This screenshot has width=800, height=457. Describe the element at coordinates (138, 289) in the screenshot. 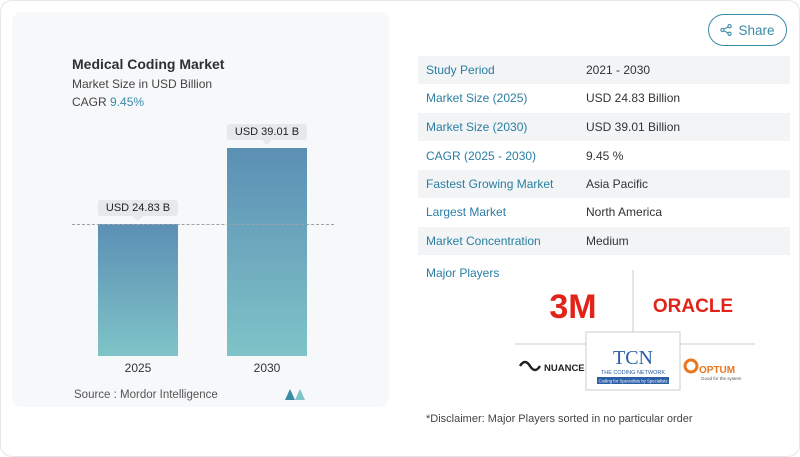

I see `bar-2025` at that location.